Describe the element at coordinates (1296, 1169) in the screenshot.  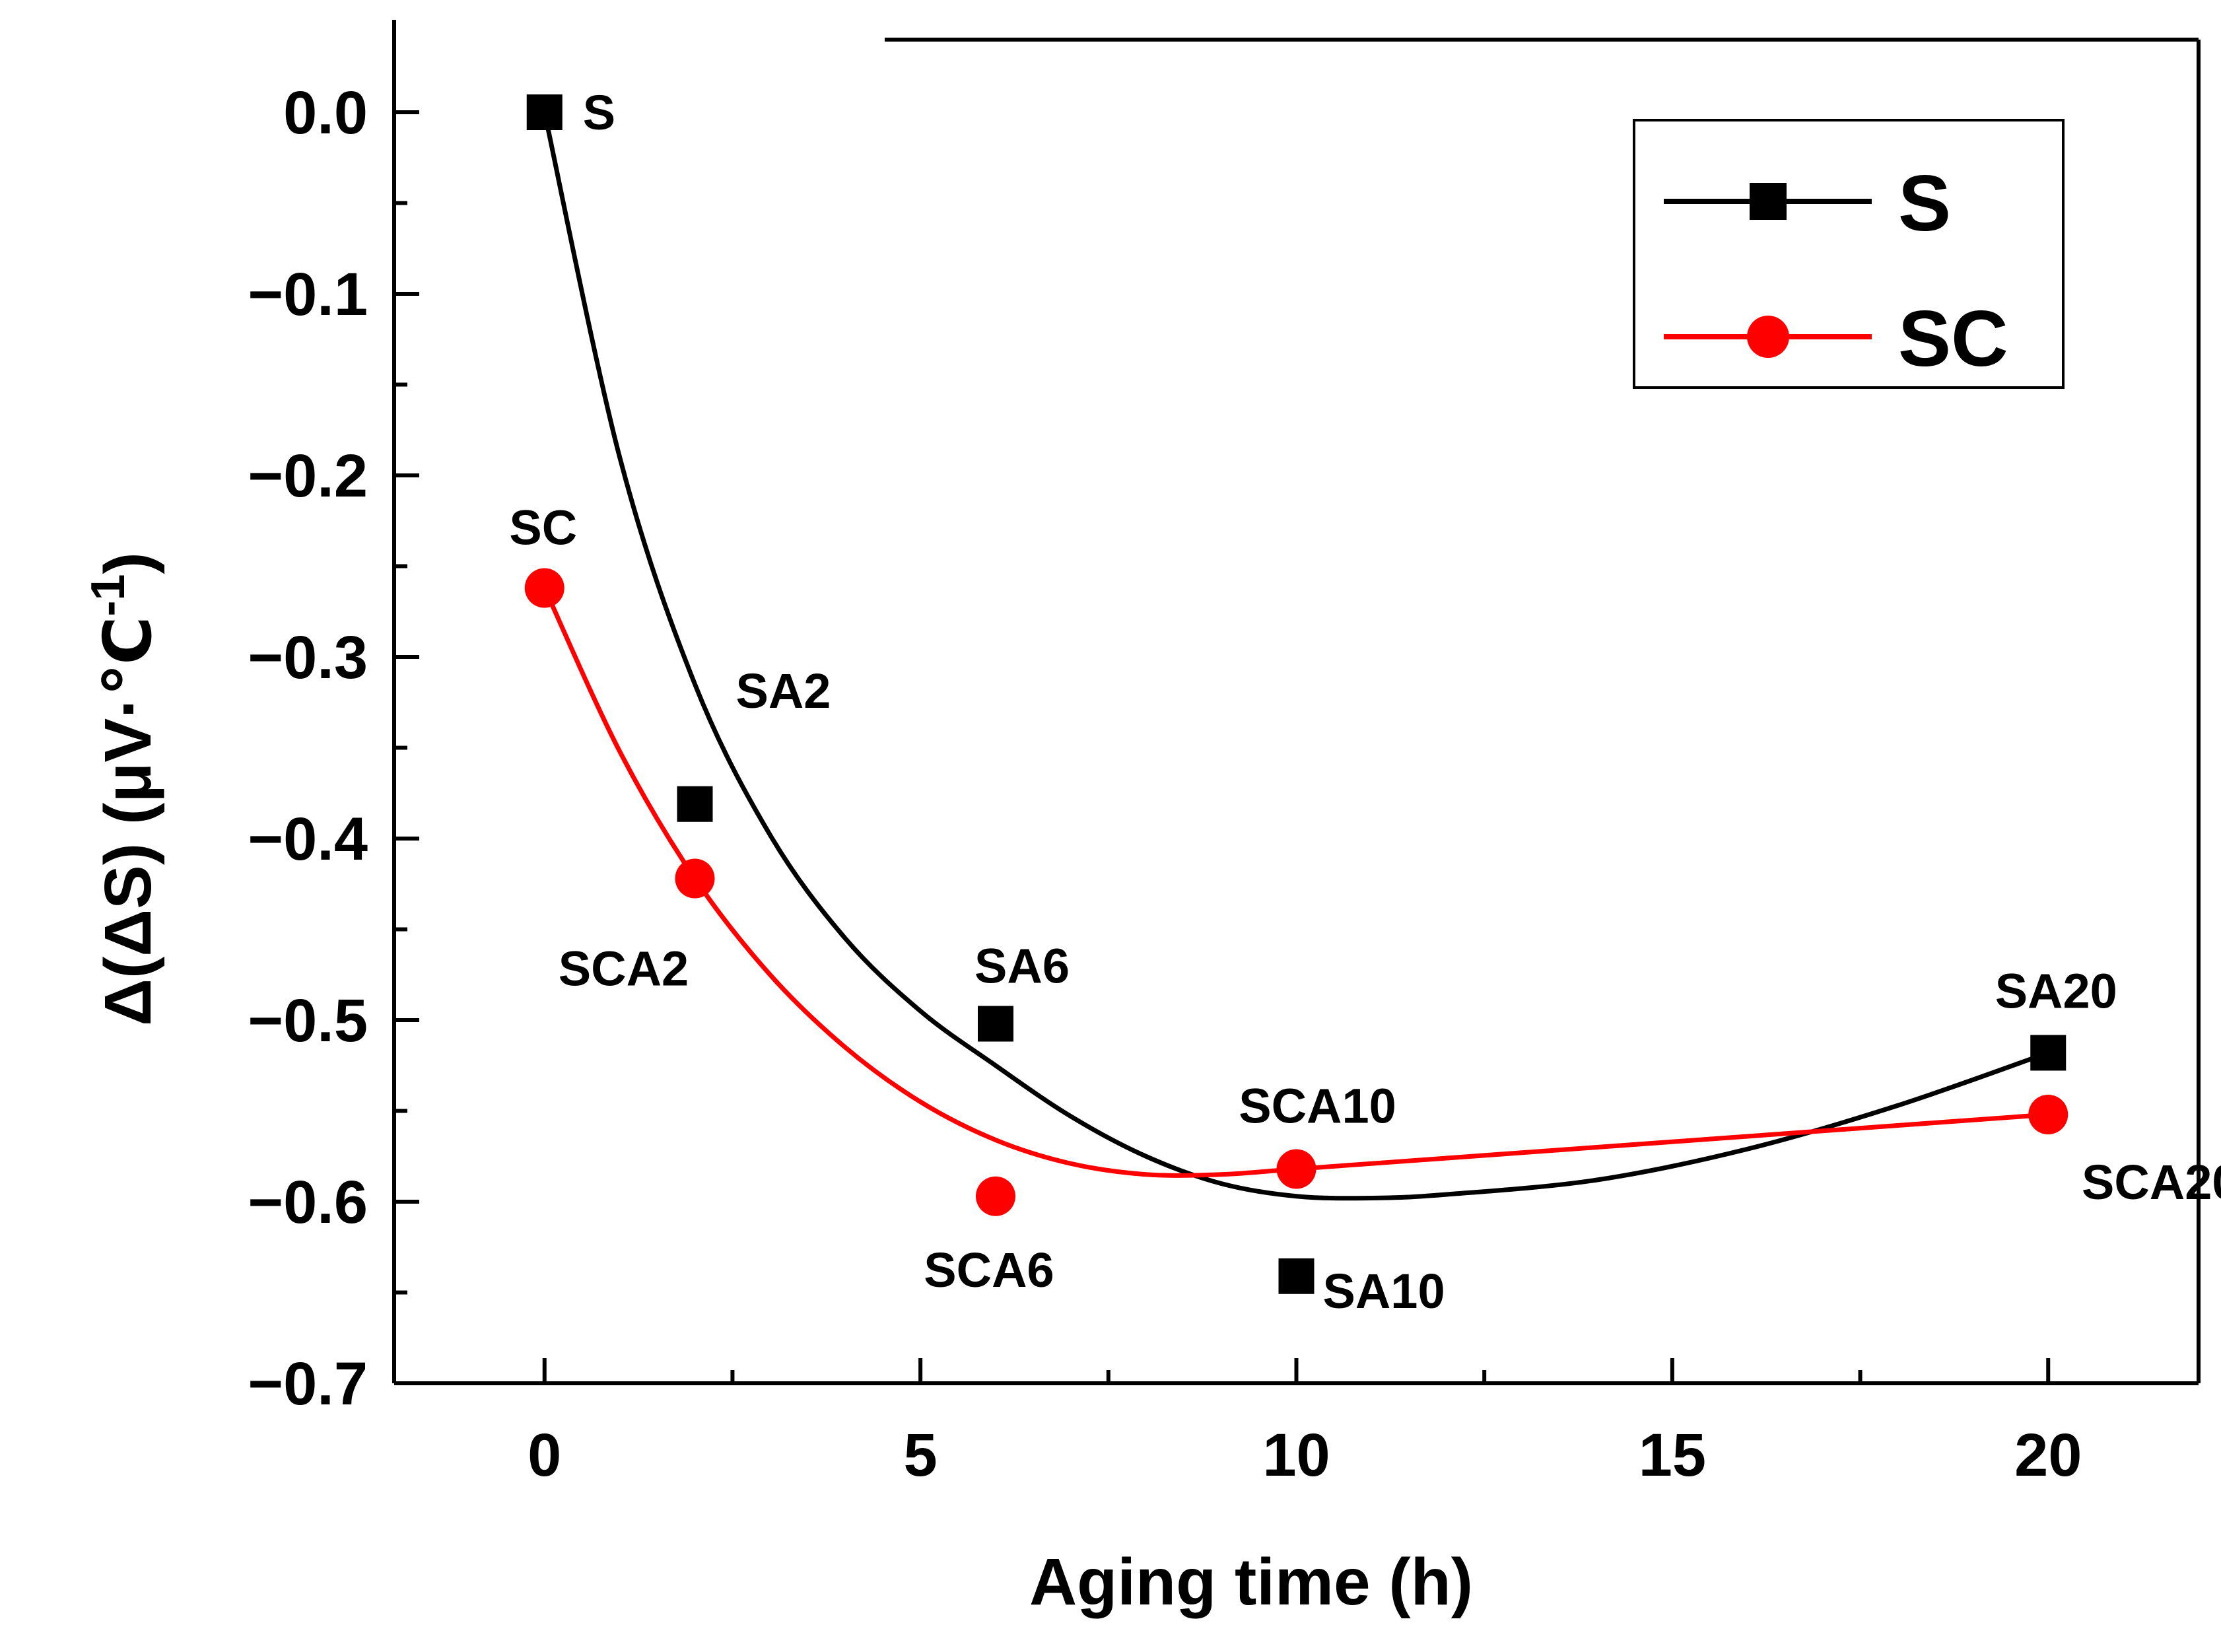
I see `point-sca10` at that location.